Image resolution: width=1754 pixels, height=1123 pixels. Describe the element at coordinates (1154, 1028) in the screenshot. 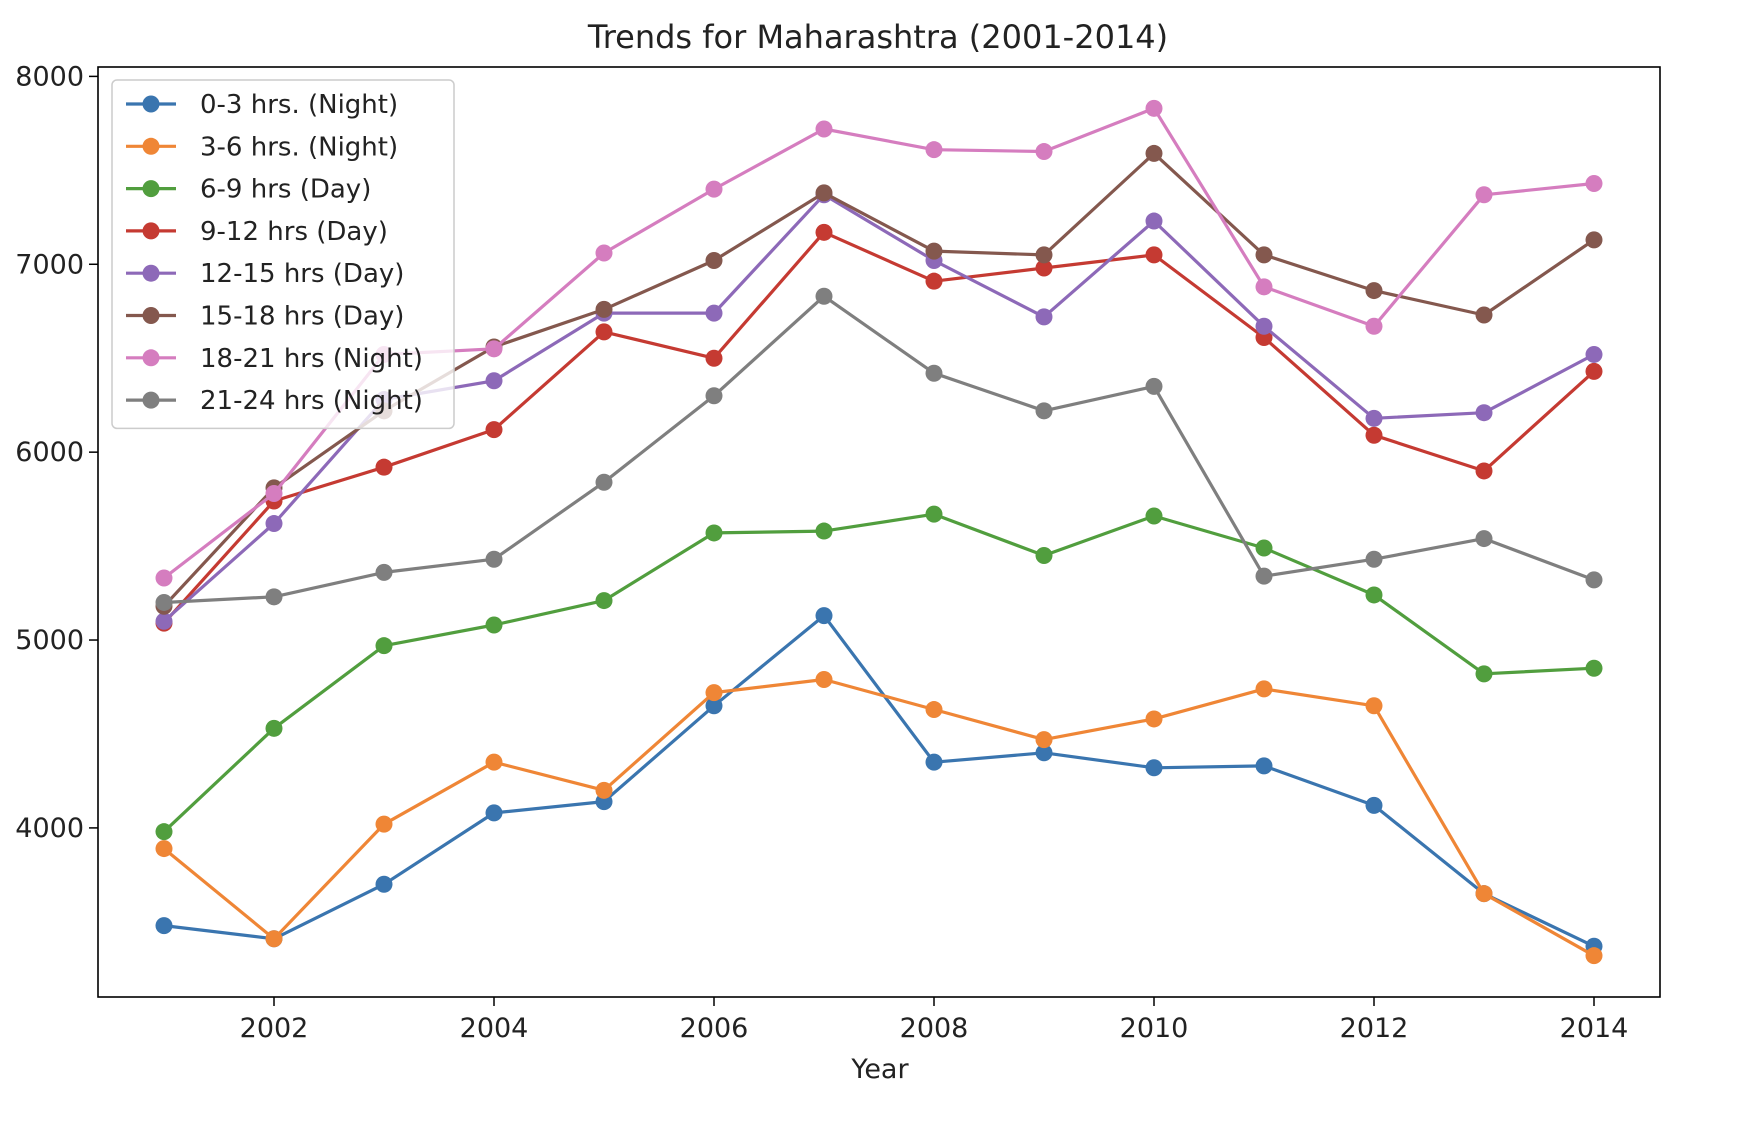

I see `x-tick-label: 2010` at that location.